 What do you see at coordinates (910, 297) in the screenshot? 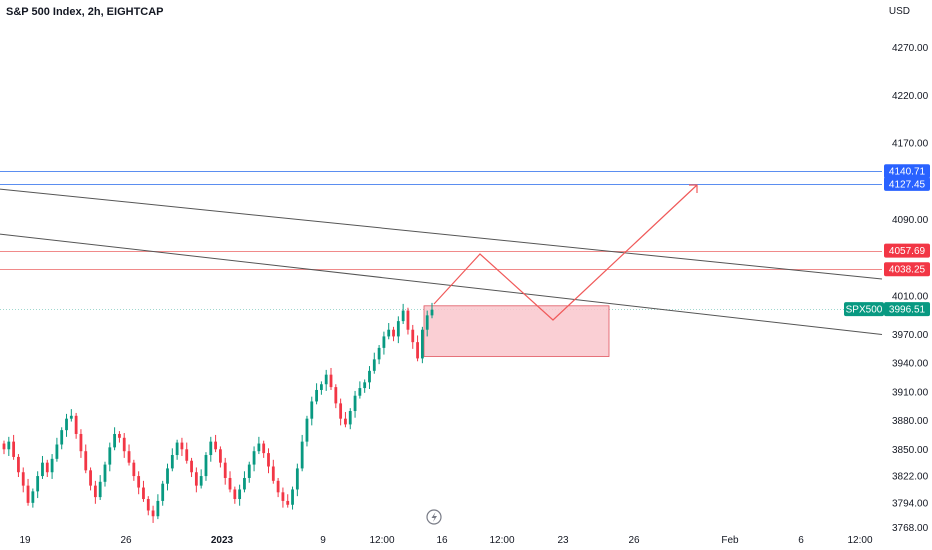
I see `y-tick-label: 4010.00` at bounding box center [910, 297].